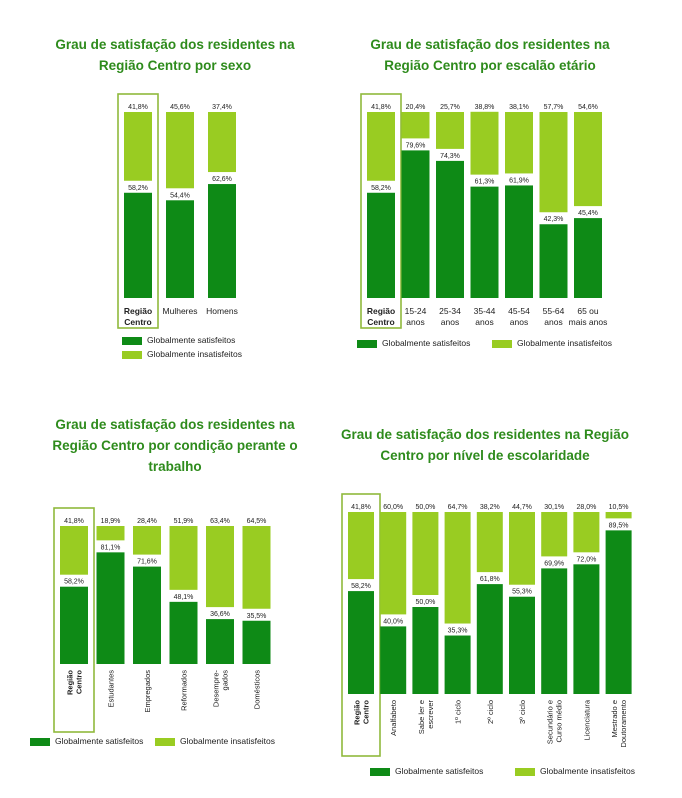 Image resolution: width=682 pixels, height=798 pixels. I want to click on category-label: Doutoramento, so click(623, 724).